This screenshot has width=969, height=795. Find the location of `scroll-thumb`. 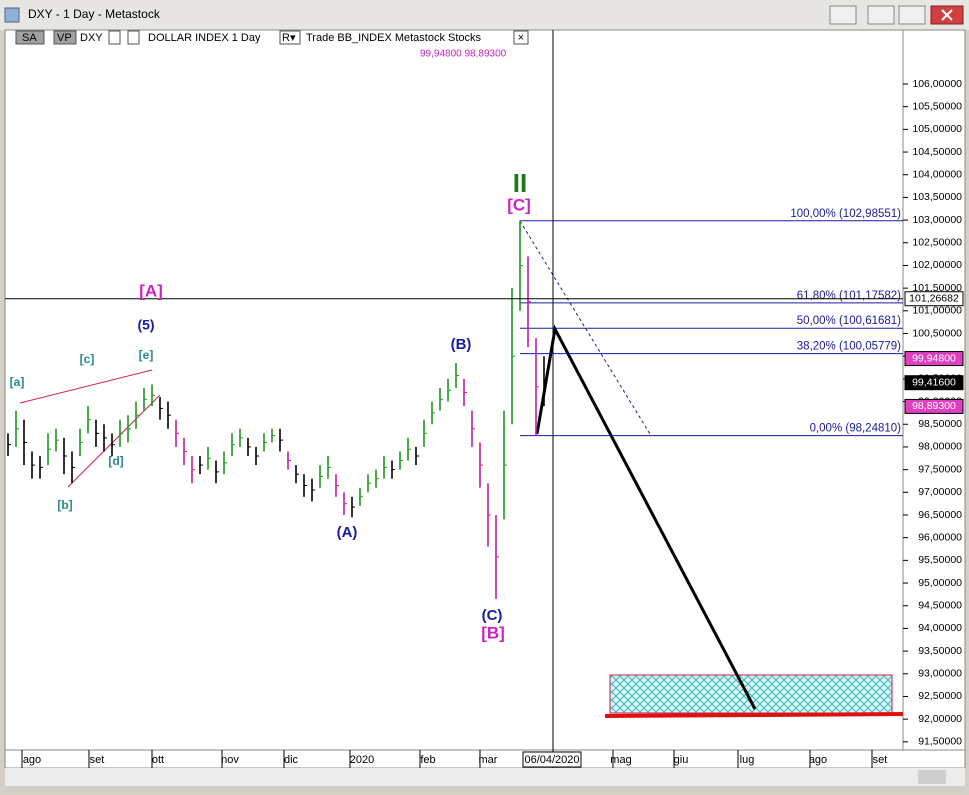

scroll-thumb is located at coordinates (932, 777).